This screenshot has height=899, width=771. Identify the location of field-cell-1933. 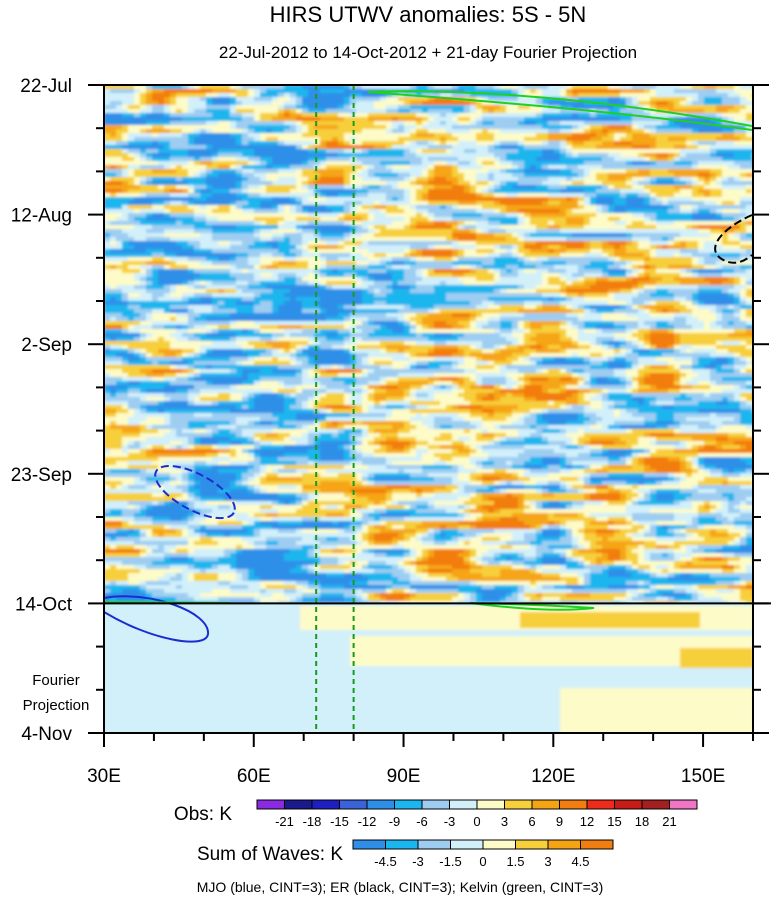
(587, 155).